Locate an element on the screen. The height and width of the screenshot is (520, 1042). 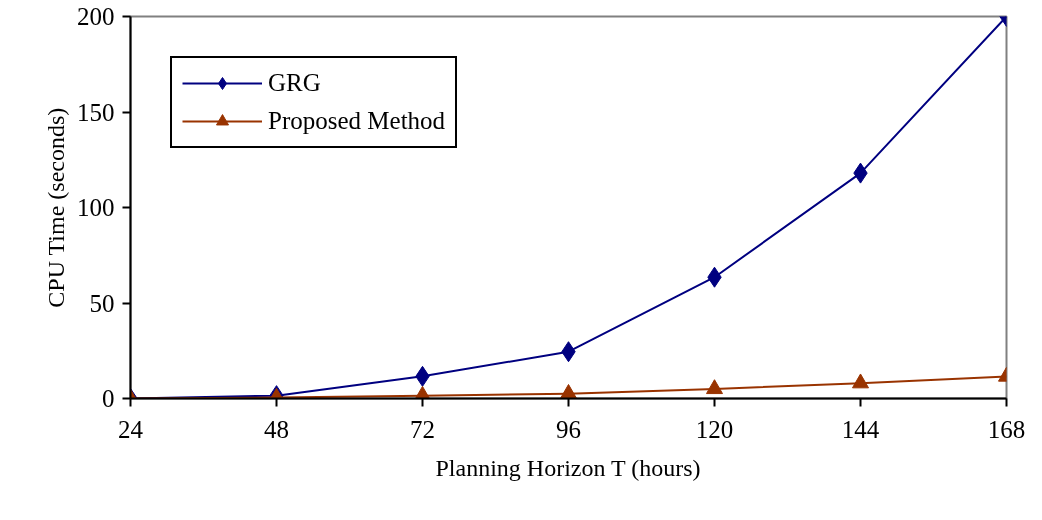
x-tick-label: 96 is located at coordinates (568, 429).